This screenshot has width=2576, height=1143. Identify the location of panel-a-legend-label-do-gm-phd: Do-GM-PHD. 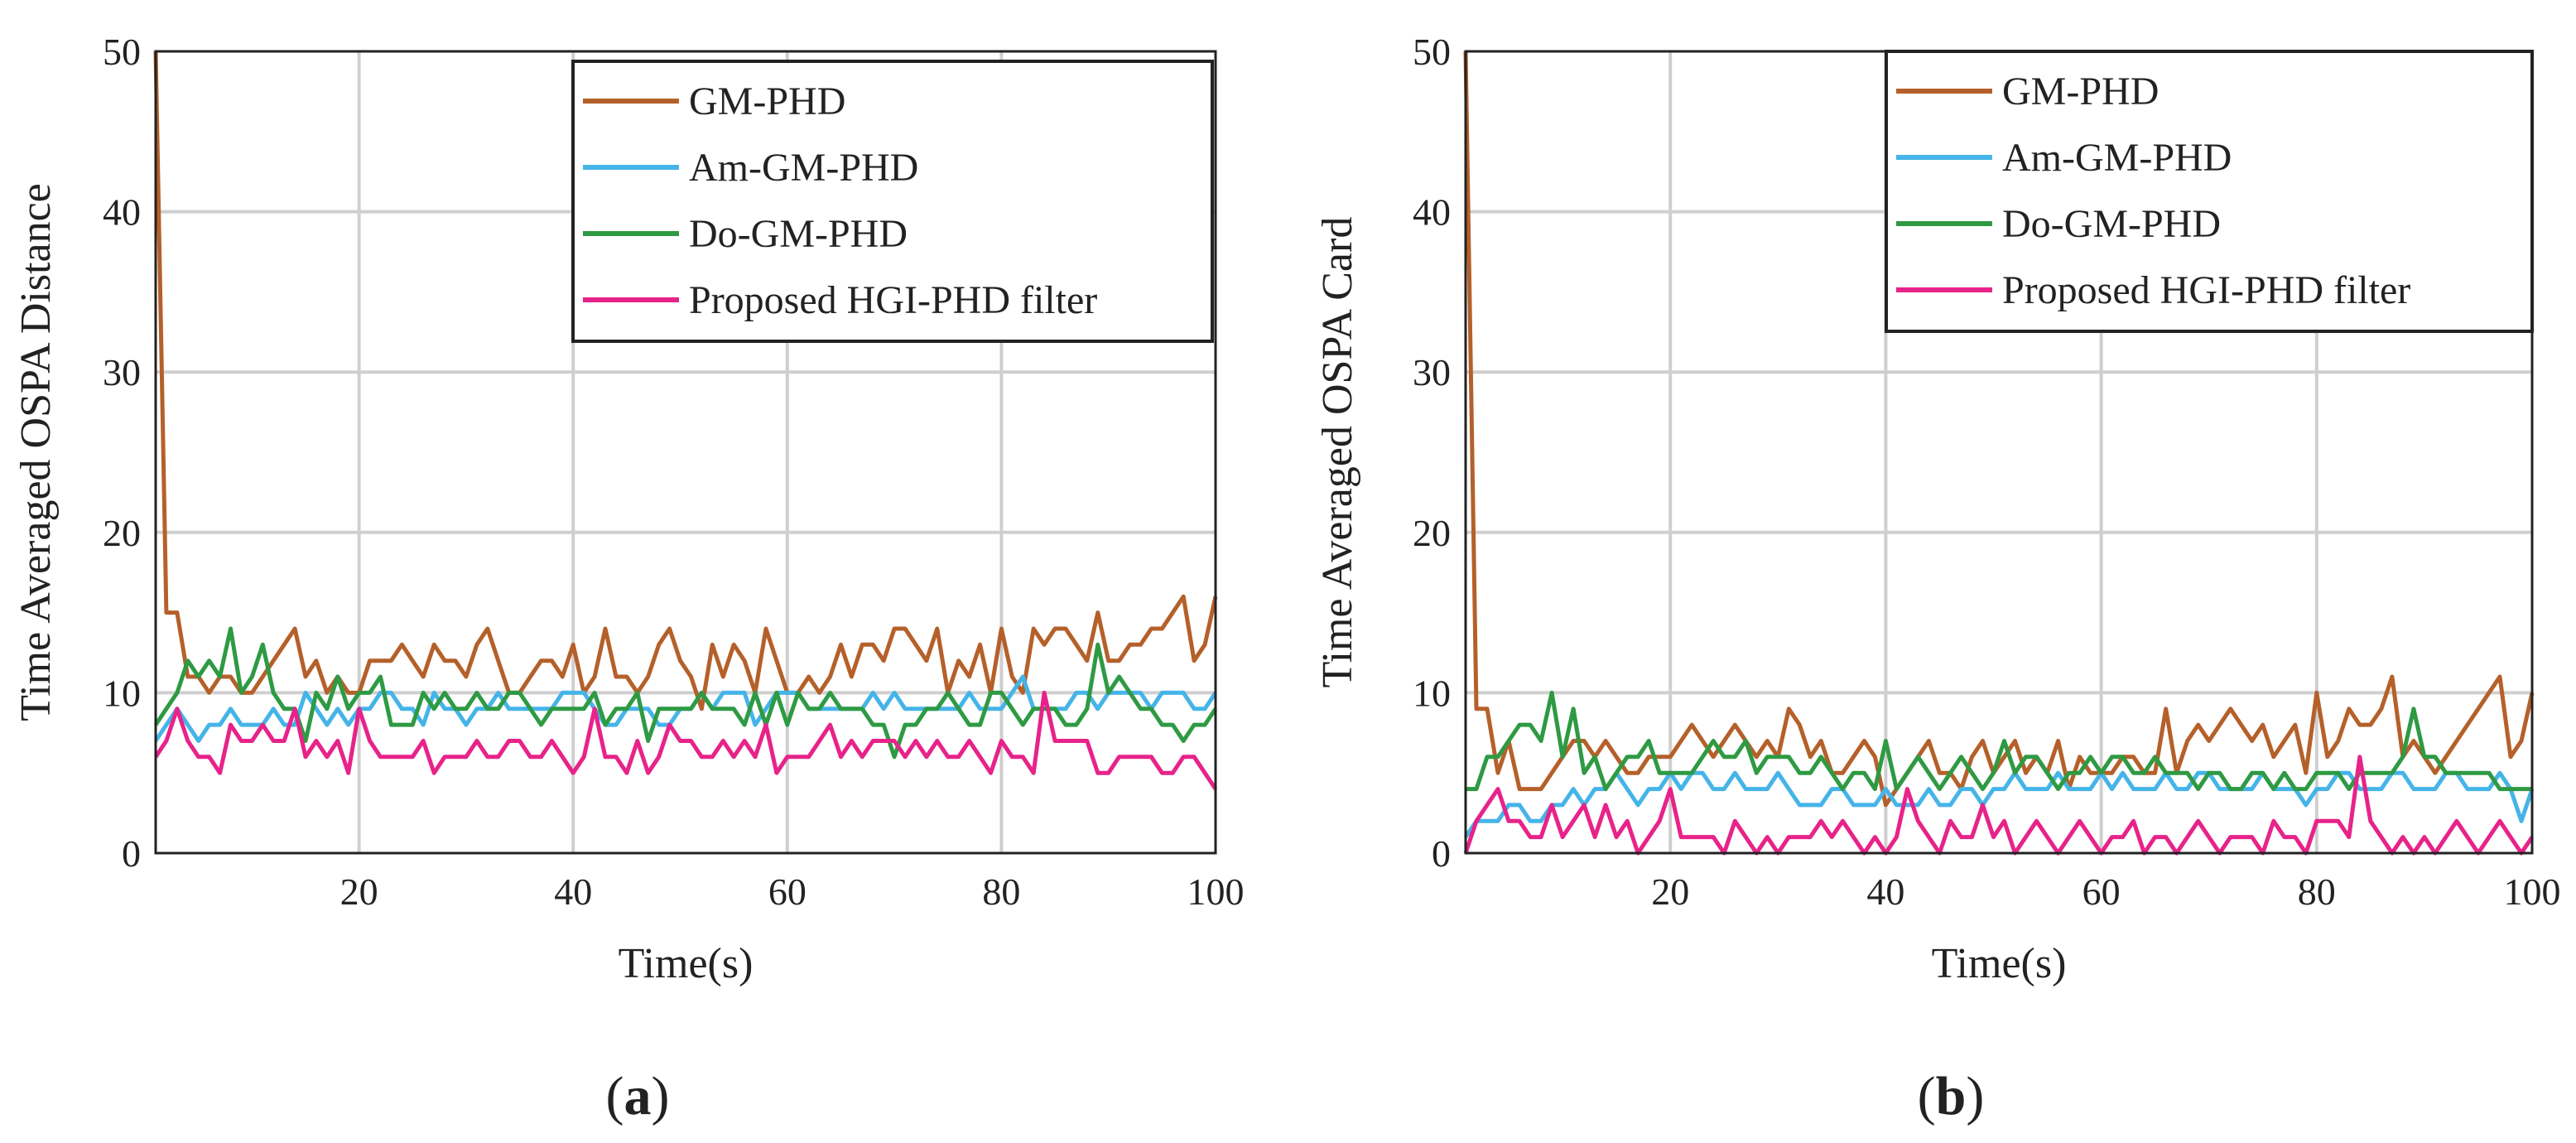
(798, 234).